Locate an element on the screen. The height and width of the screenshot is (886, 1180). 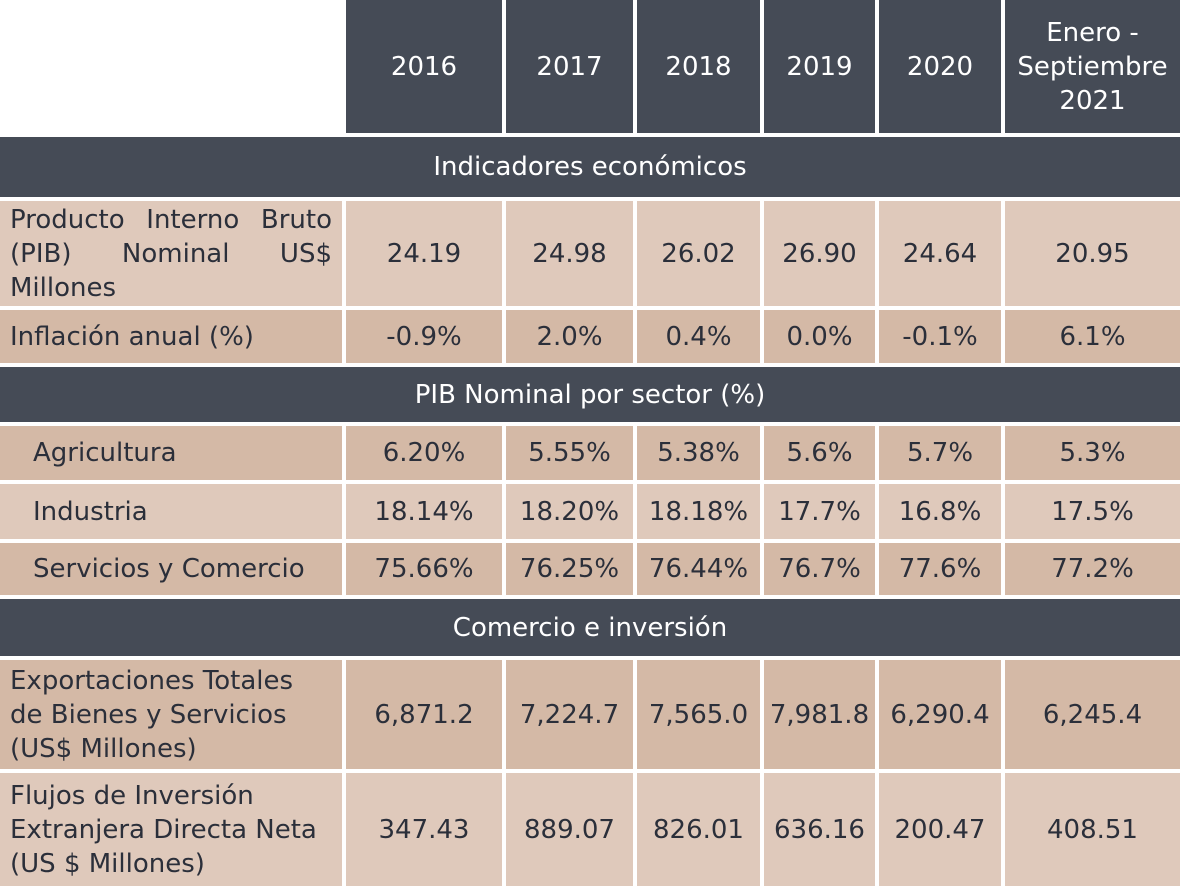
table-cell: 26.02 is located at coordinates (700, 255).